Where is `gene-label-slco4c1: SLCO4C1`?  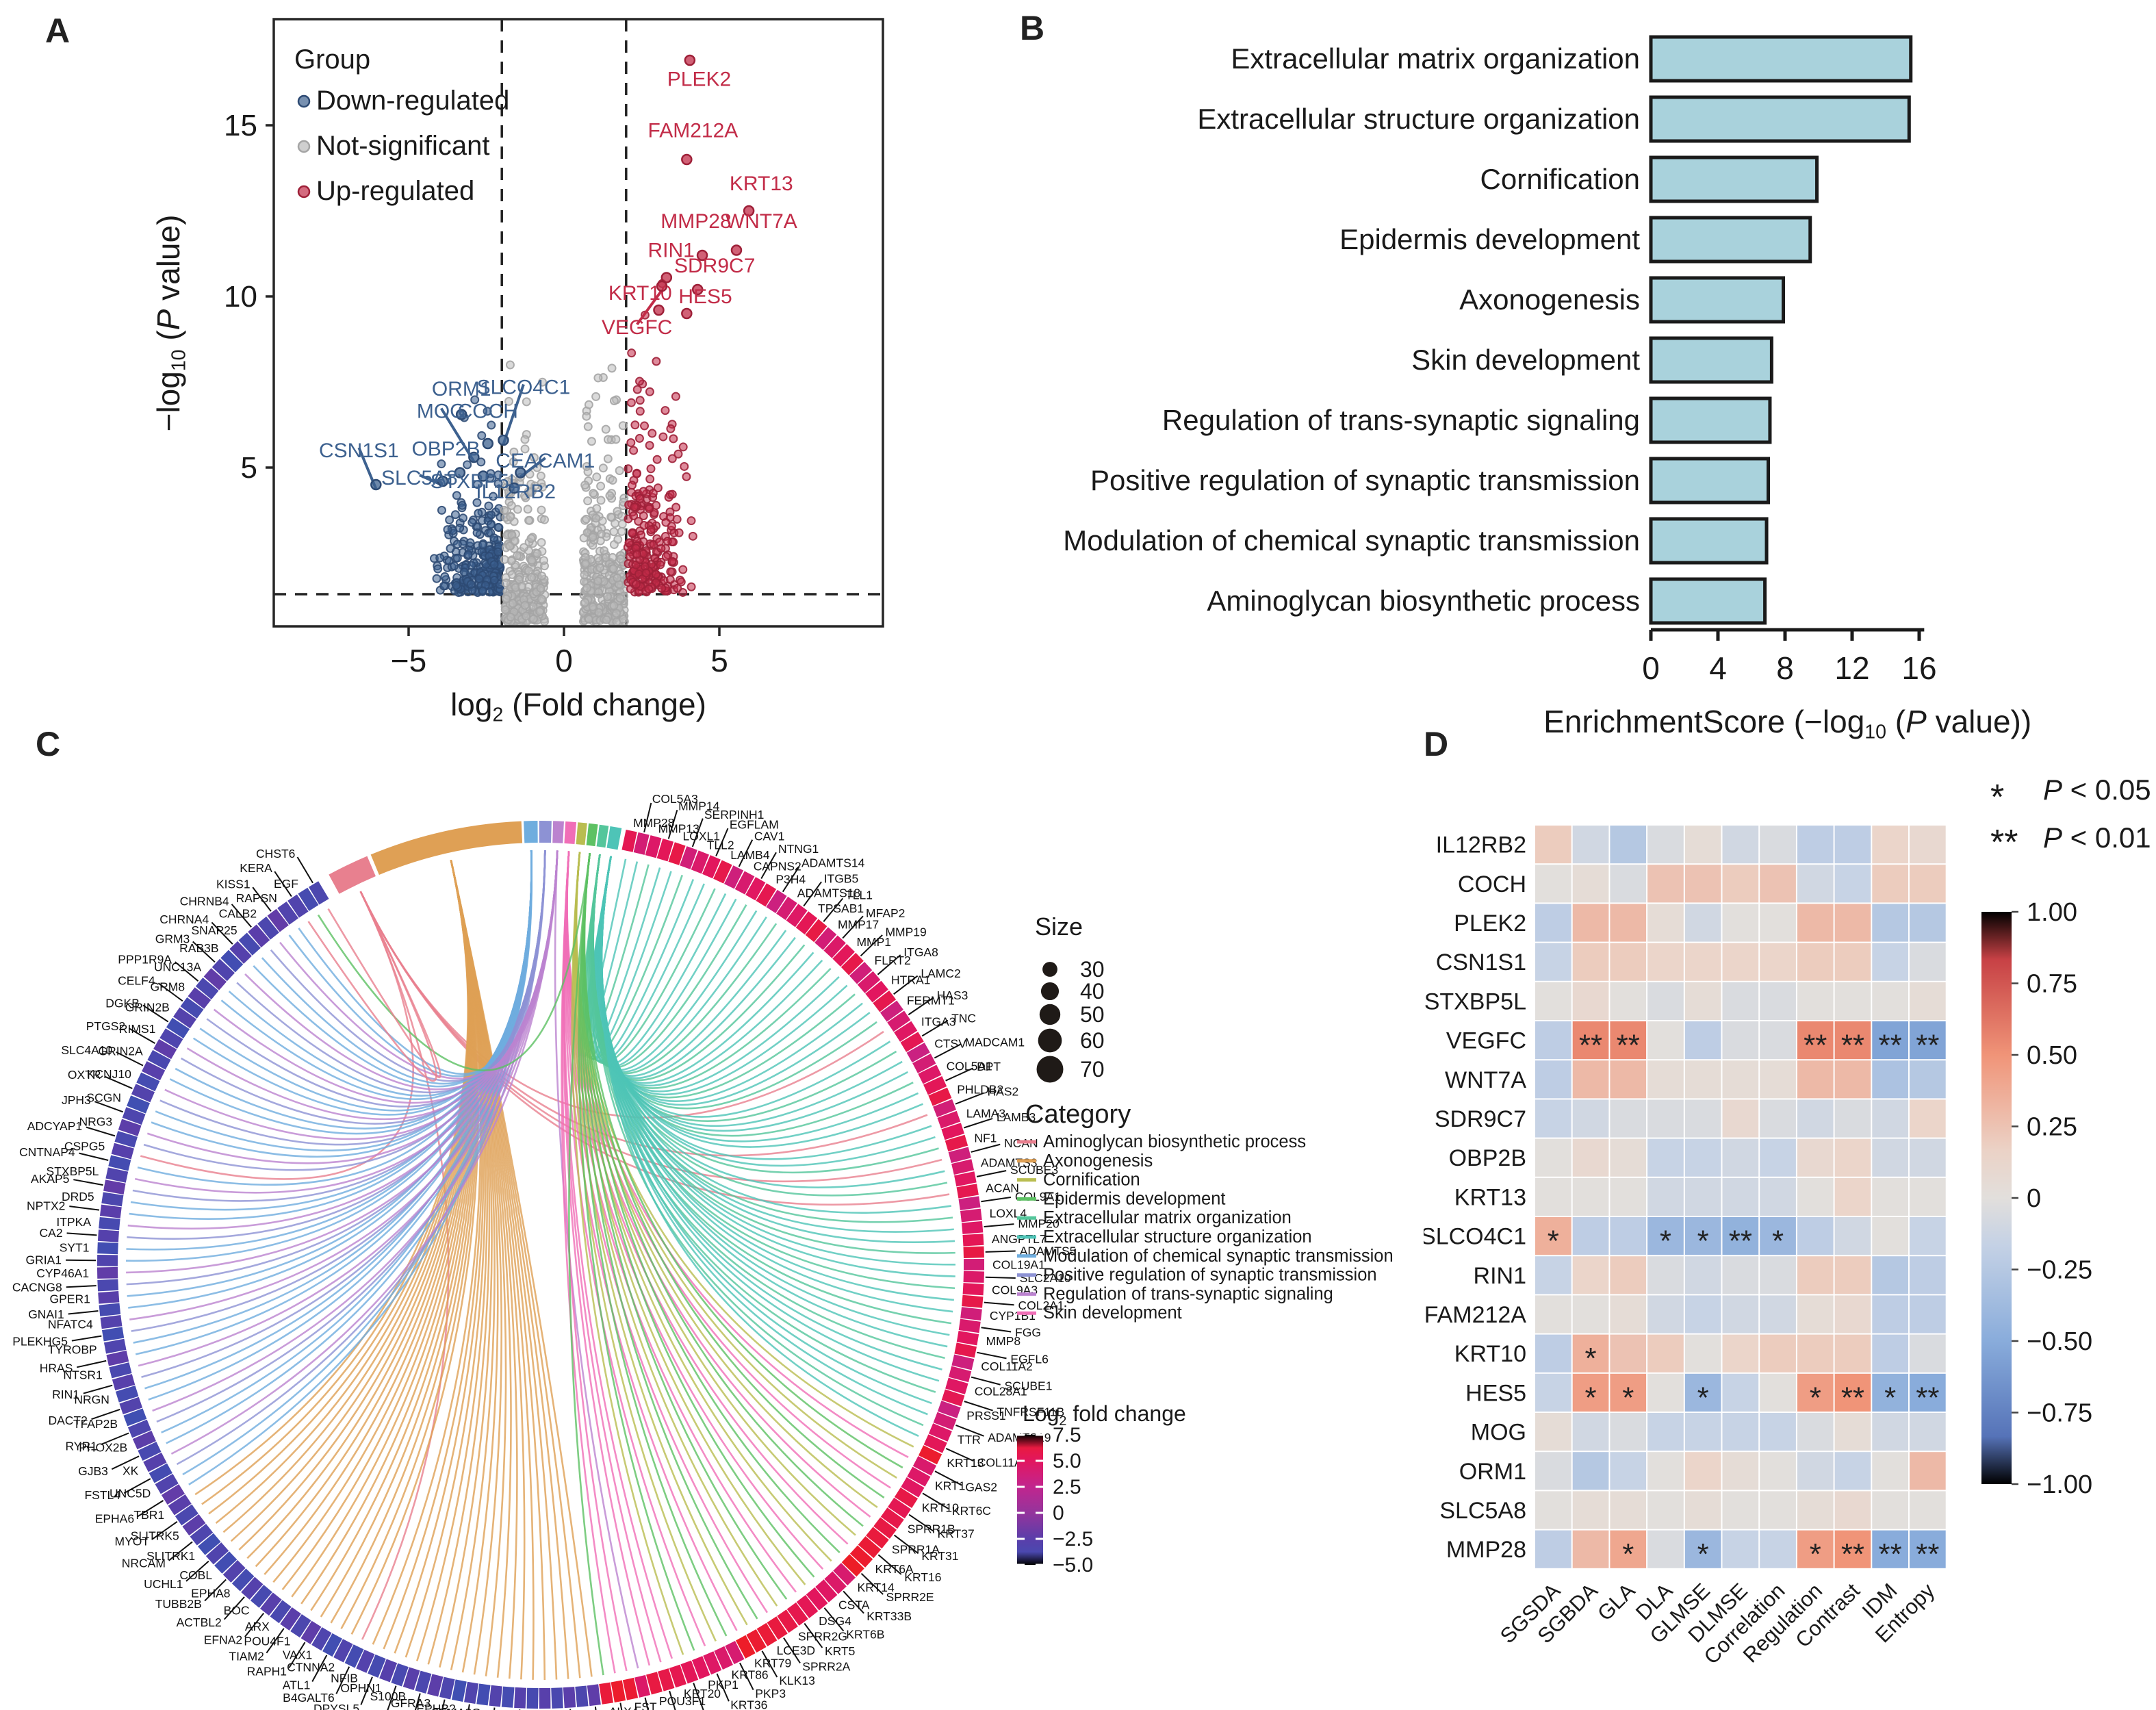 gene-label-slco4c1: SLCO4C1 is located at coordinates (524, 388).